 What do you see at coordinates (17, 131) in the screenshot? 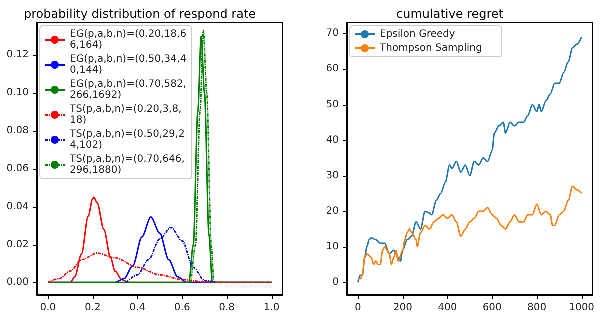
I see `y-tick-label: 0.08` at bounding box center [17, 131].